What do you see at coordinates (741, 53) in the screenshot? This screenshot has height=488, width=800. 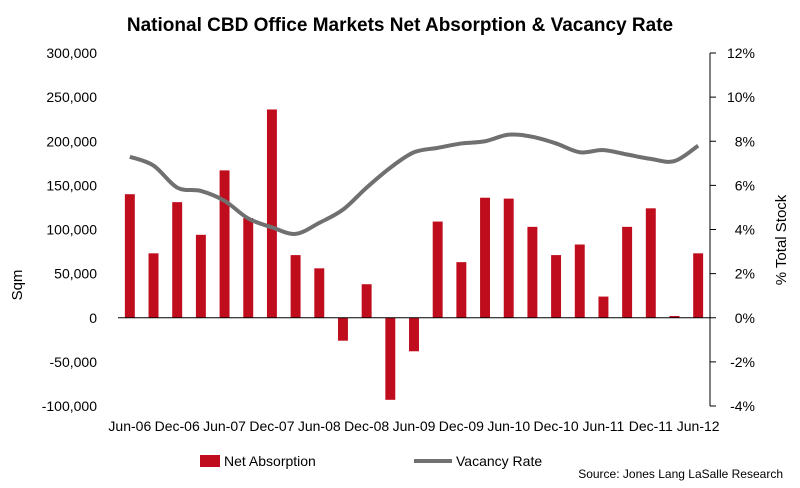 I see `y2-tick-label: 12%` at bounding box center [741, 53].